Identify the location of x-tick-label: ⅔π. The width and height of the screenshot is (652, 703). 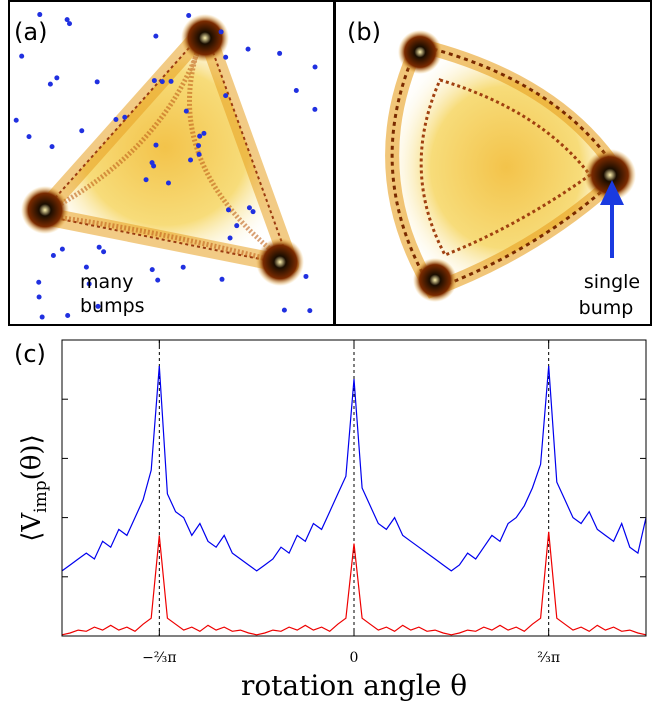
(548, 658).